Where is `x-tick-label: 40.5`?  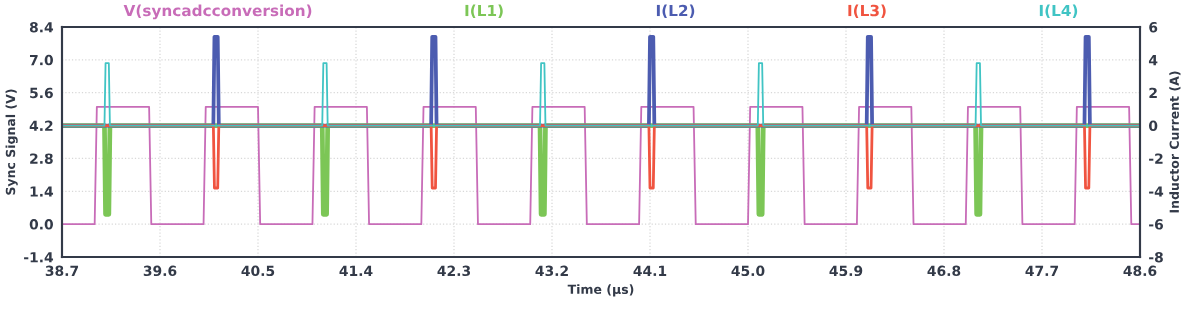
x-tick-label: 40.5 is located at coordinates (258, 271).